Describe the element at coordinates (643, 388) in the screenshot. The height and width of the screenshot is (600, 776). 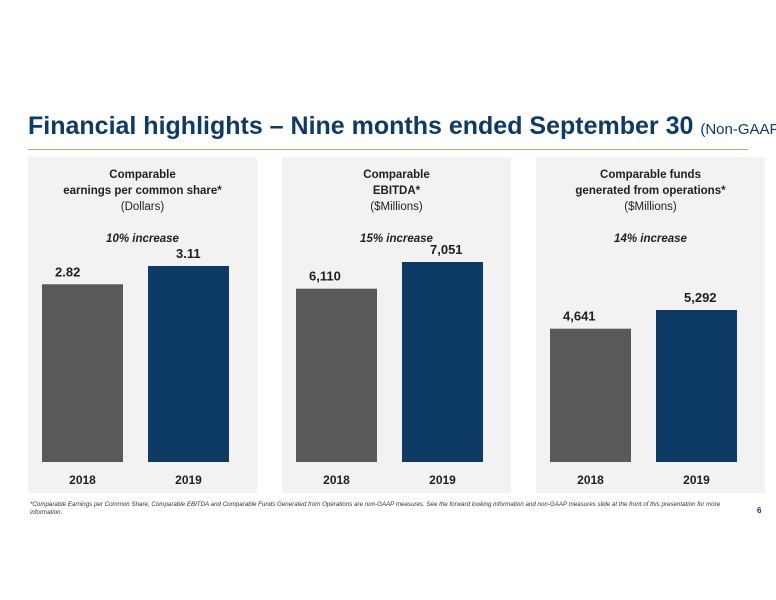
I see `bar-chart-ffo: 4,641 2018 5,292 2019` at that location.